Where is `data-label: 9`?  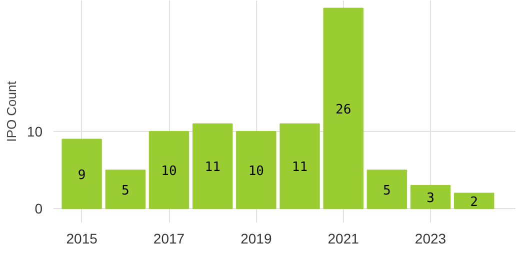
data-label: 9 is located at coordinates (82, 175).